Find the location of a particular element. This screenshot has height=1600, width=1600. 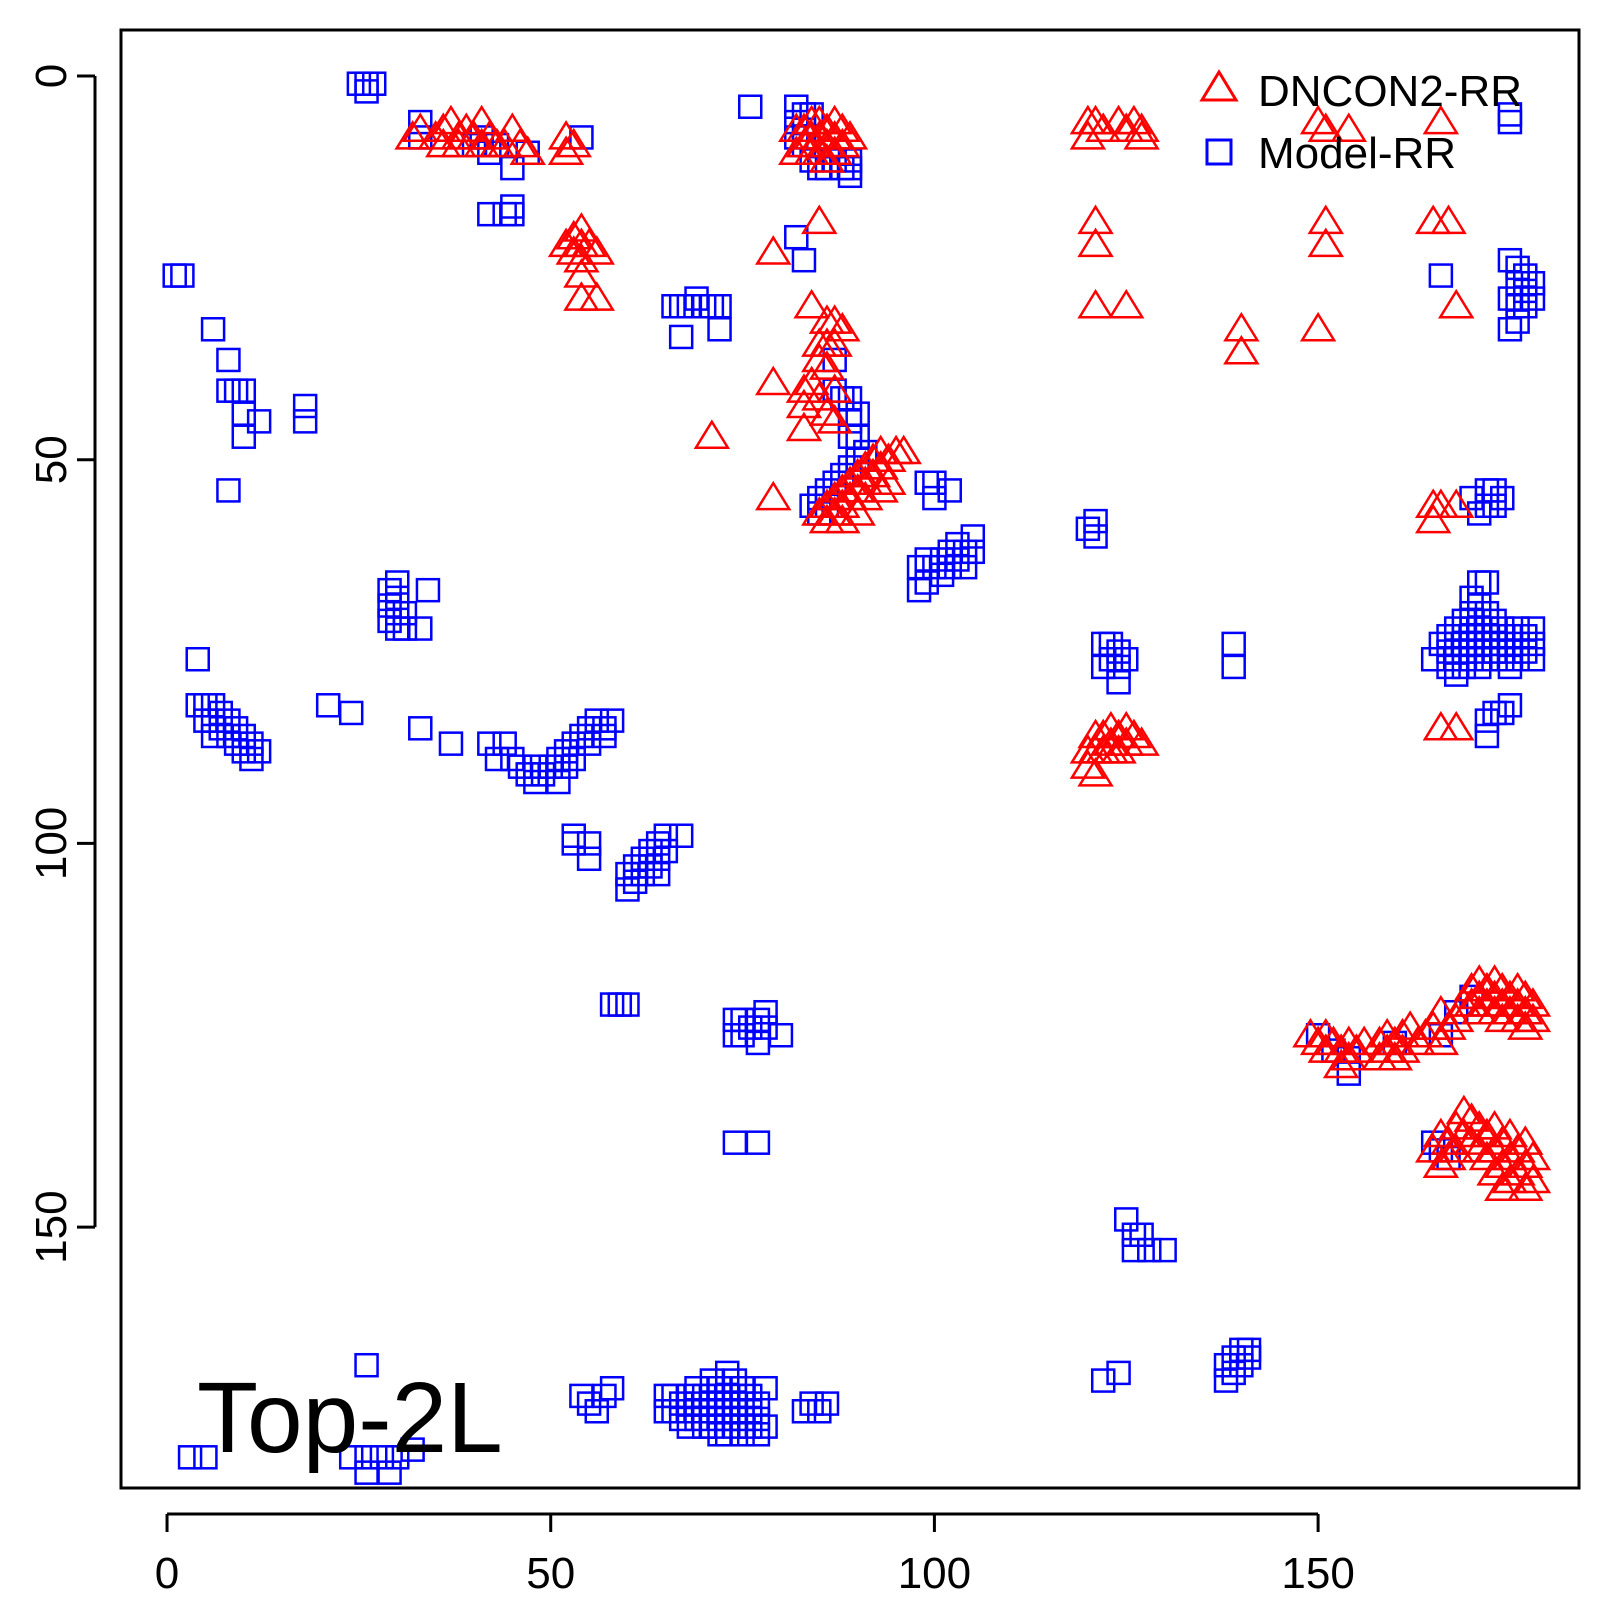

panel-label: Top-2L is located at coordinates (350, 1418).